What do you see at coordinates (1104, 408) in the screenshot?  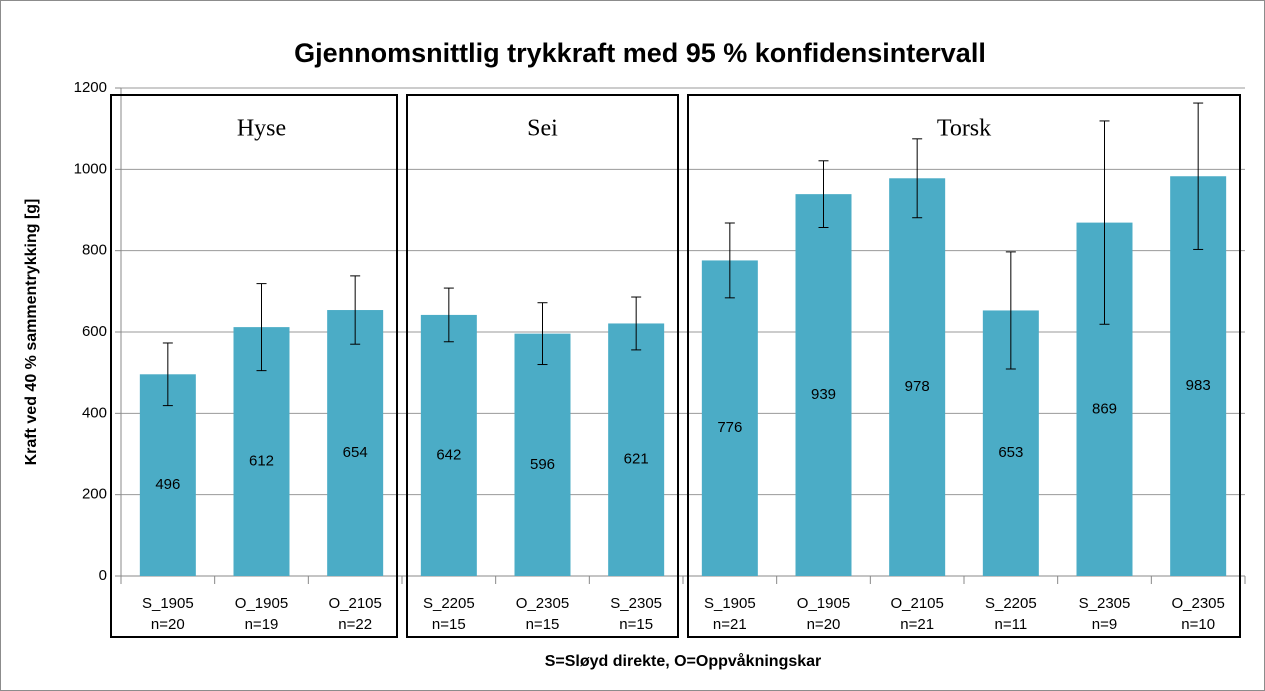 I see `data-label: 869` at bounding box center [1104, 408].